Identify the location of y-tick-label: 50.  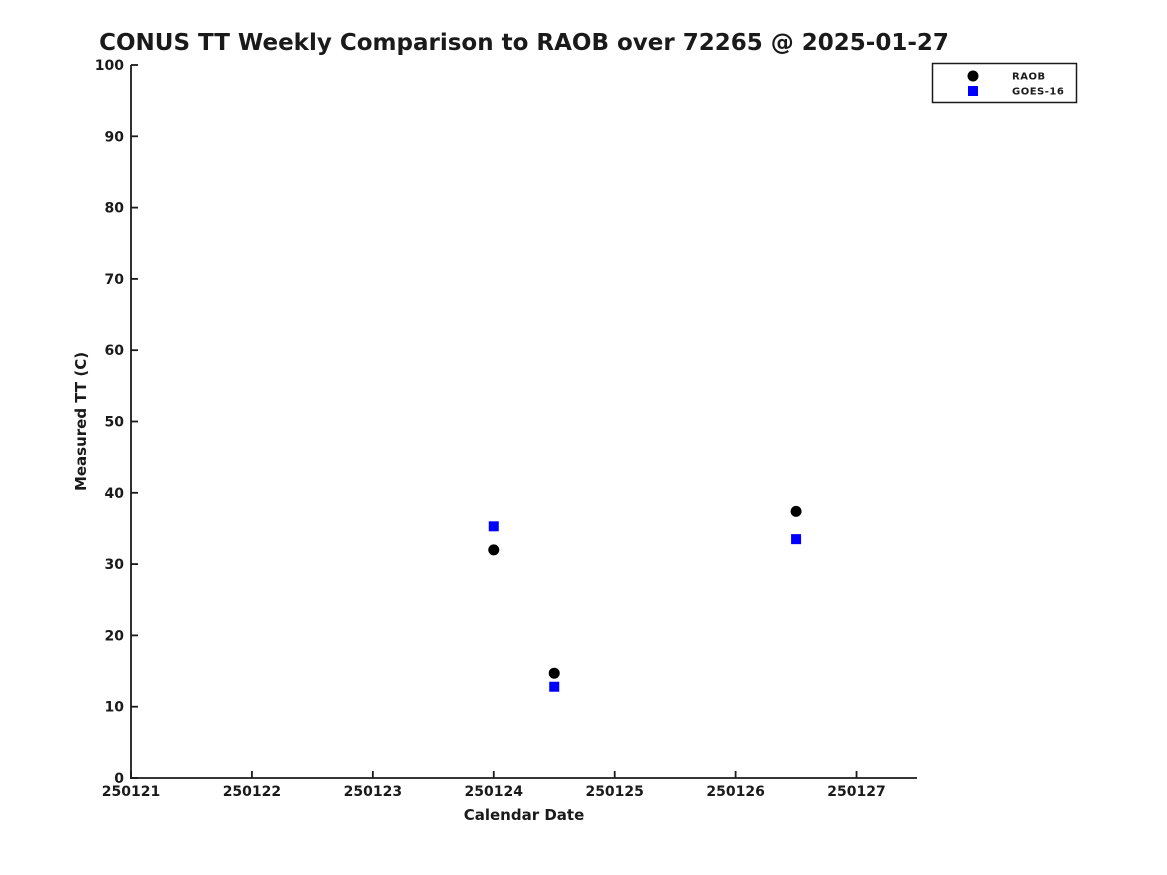
(115, 423).